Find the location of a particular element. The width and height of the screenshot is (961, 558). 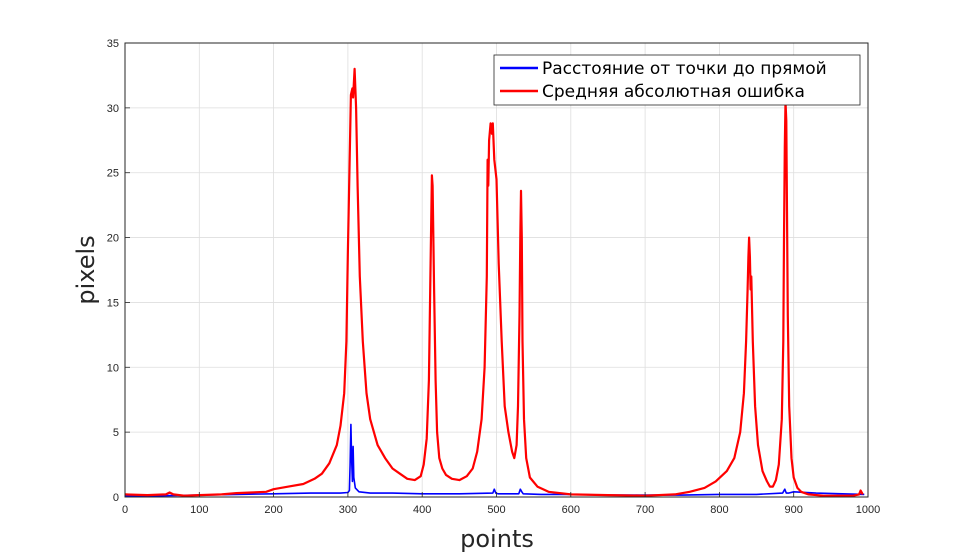

x-tick-label: 400 is located at coordinates (422, 510).